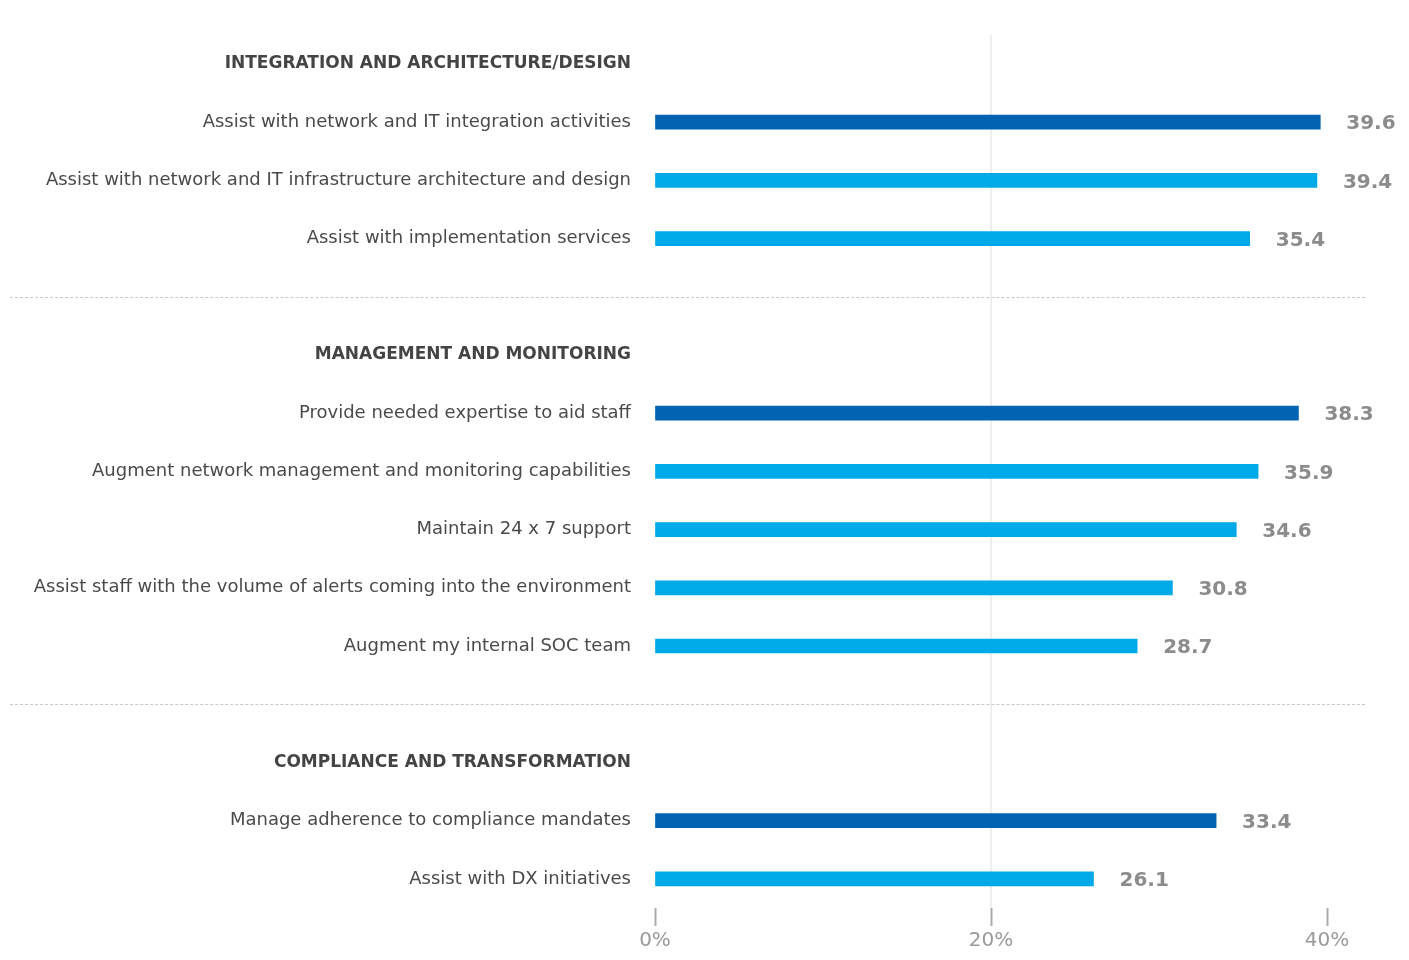 The width and height of the screenshot is (1409, 960). Describe the element at coordinates (332, 586) in the screenshot. I see `y-tick-label: Assist staff with the volume of alerts coming into the environment` at that location.